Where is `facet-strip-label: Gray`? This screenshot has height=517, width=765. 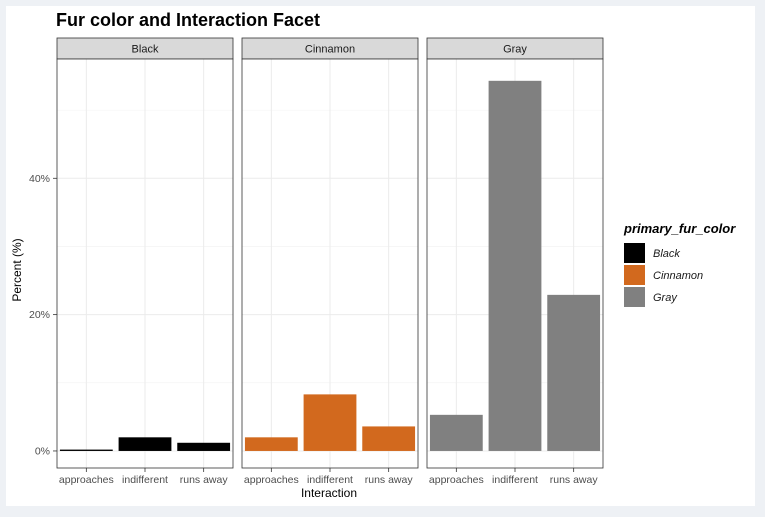
facet-strip-label: Gray is located at coordinates (515, 50).